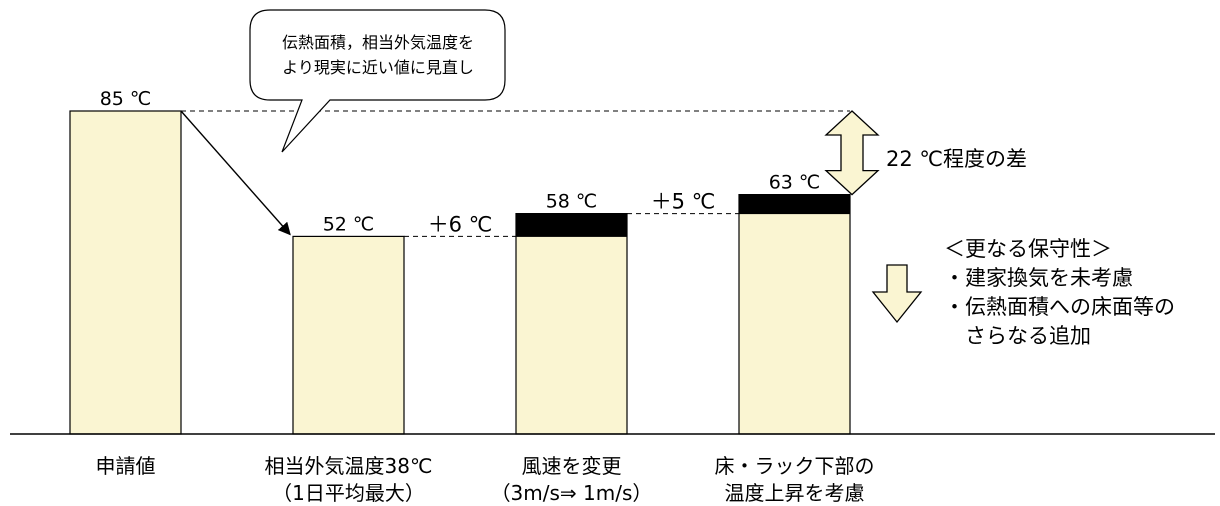 The image size is (1220, 506). I want to click on callout-text: より現実に近い値に見直し, so click(378, 67).